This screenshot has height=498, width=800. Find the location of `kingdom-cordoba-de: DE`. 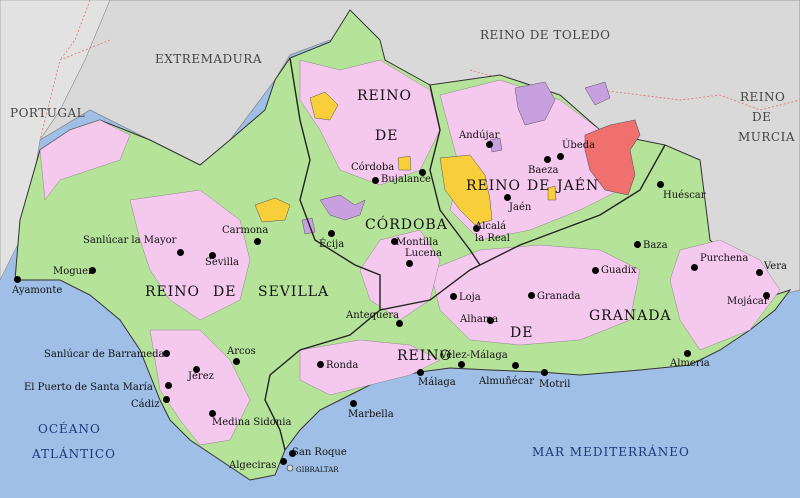

kingdom-cordoba-de: DE is located at coordinates (387, 136).